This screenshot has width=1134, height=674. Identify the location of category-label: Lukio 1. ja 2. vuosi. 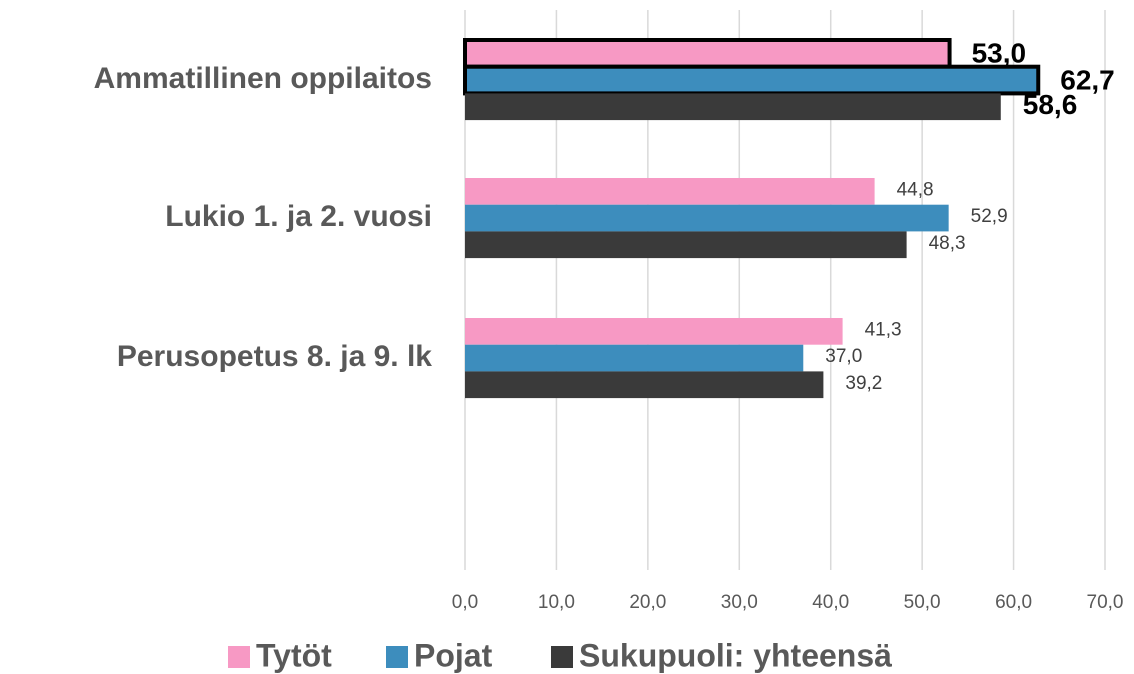
(298, 216).